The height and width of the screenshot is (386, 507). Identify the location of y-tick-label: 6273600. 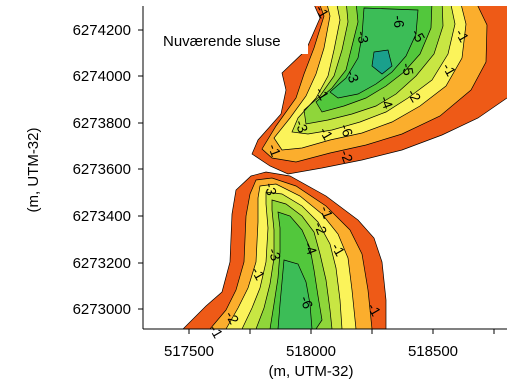
(102, 169).